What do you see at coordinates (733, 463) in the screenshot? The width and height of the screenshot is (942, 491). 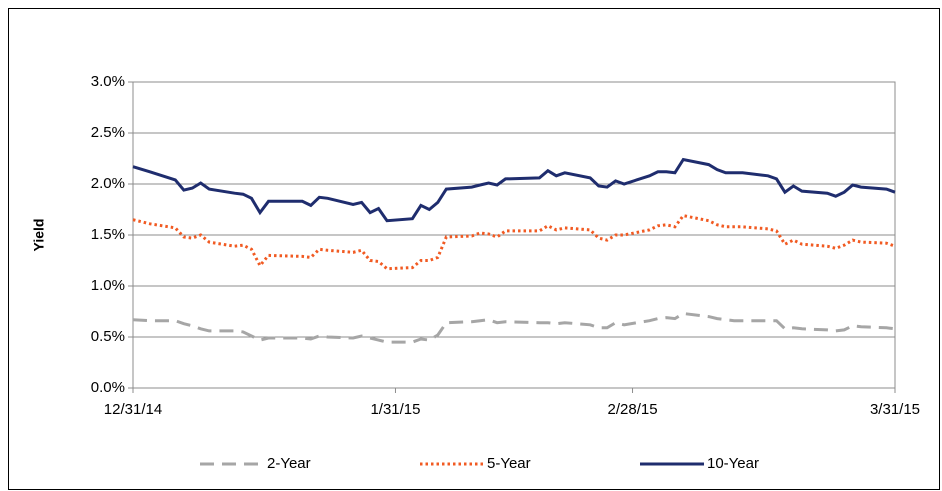 I see `legend-label: 10-Year` at bounding box center [733, 463].